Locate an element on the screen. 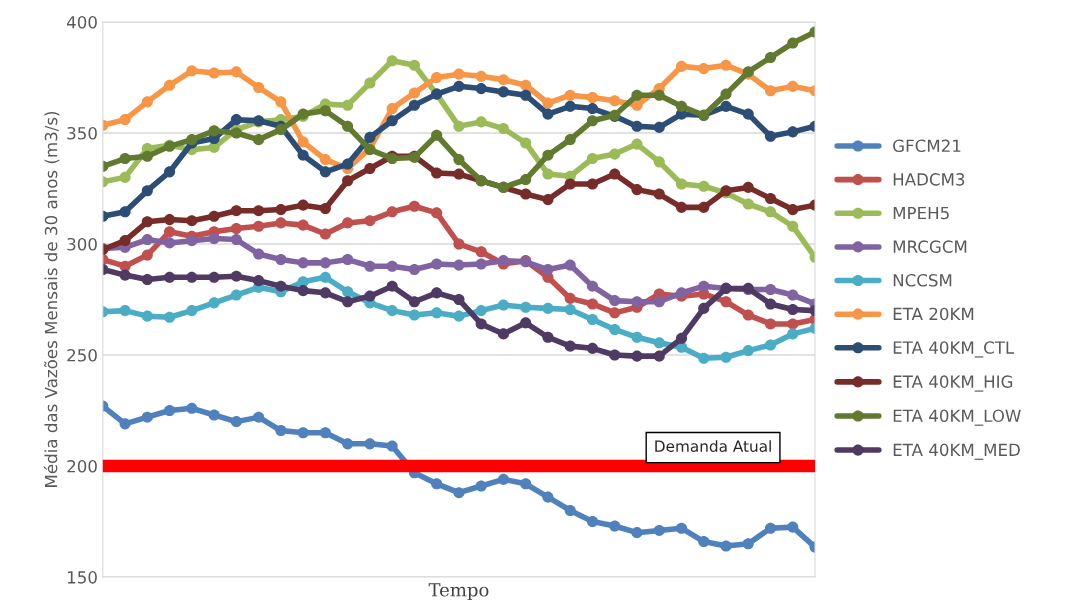 Image resolution: width=1071 pixels, height=610 pixels. legend-label: MRCGCM is located at coordinates (930, 246).